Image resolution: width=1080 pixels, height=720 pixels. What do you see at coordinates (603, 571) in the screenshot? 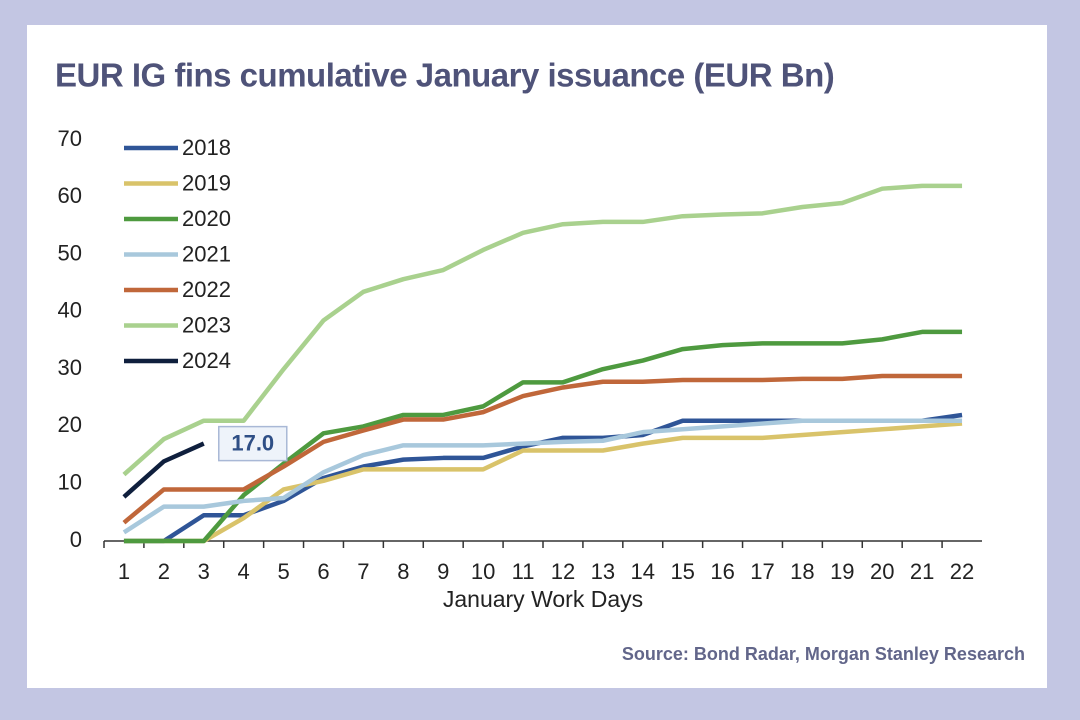
I see `x-tick-label: 13` at bounding box center [603, 571].